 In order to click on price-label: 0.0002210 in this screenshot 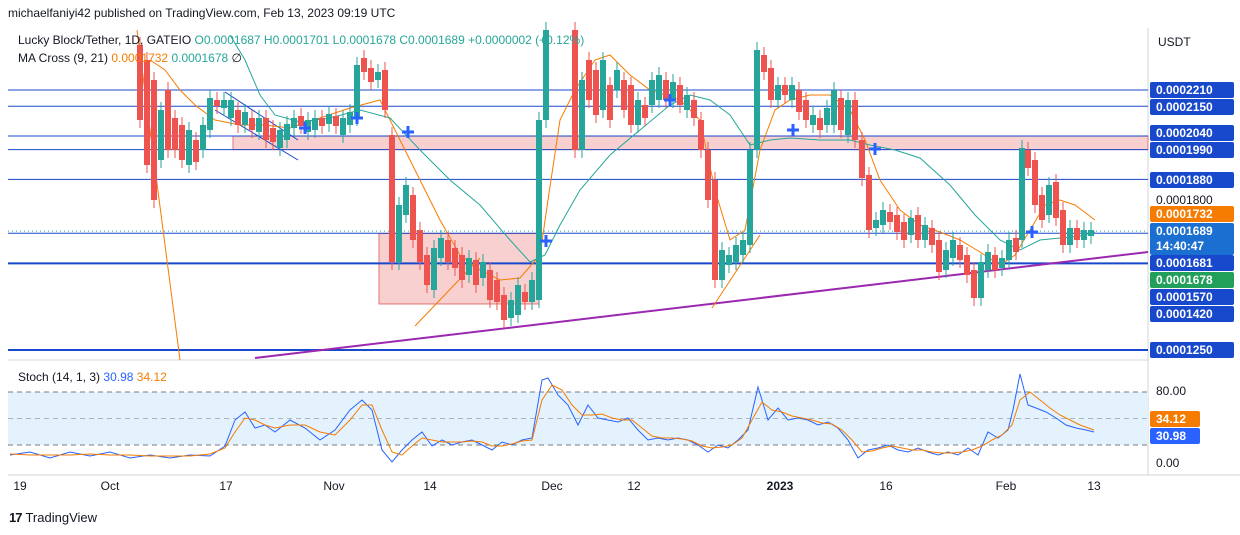, I will do `click(1192, 90)`.